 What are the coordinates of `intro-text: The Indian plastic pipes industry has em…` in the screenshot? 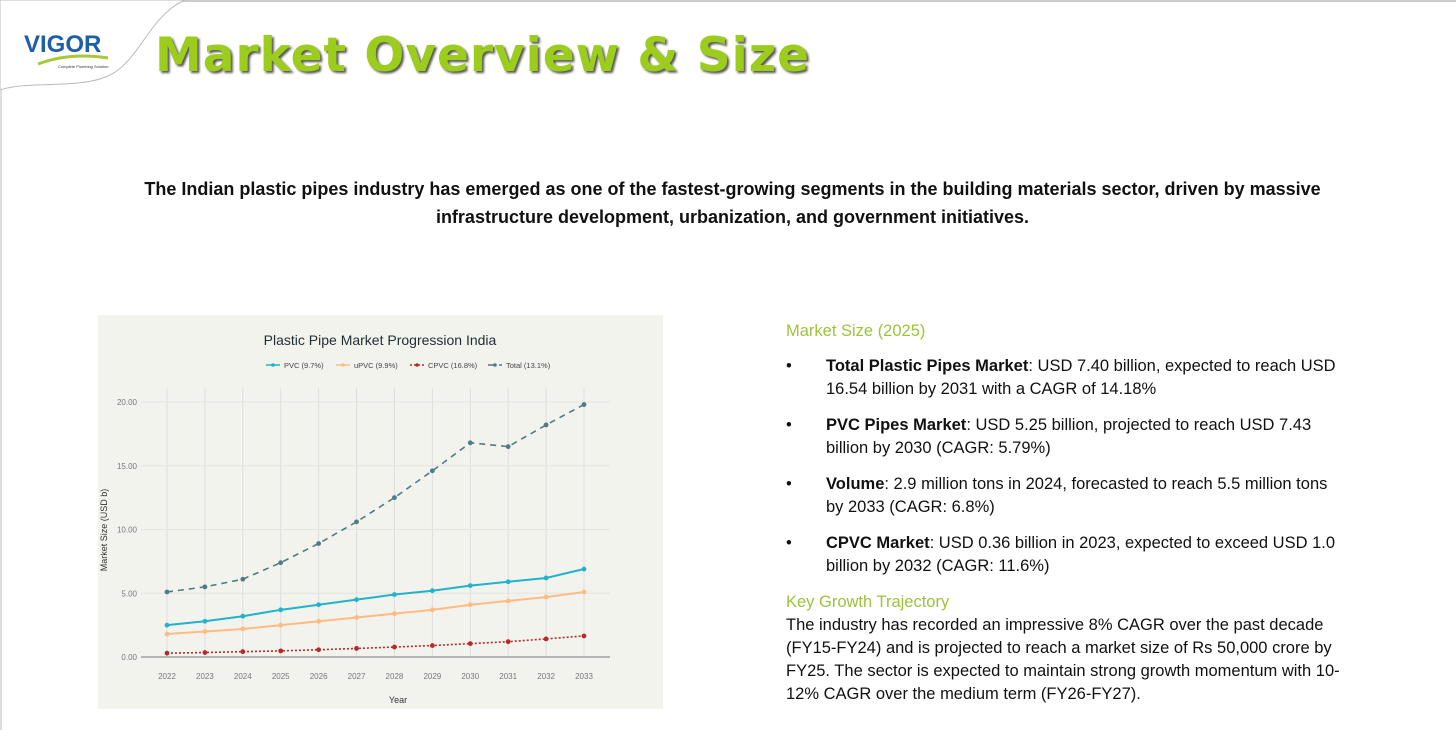 It's located at (732, 203).